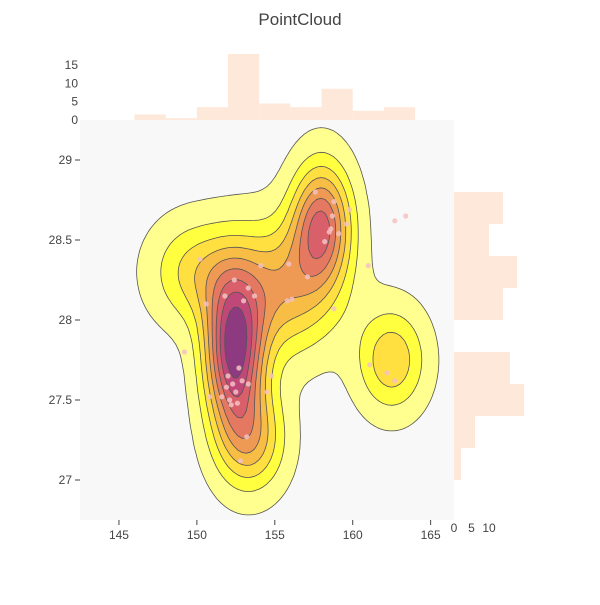  Describe the element at coordinates (197, 535) in the screenshot. I see `x-tick-label: 150` at that location.